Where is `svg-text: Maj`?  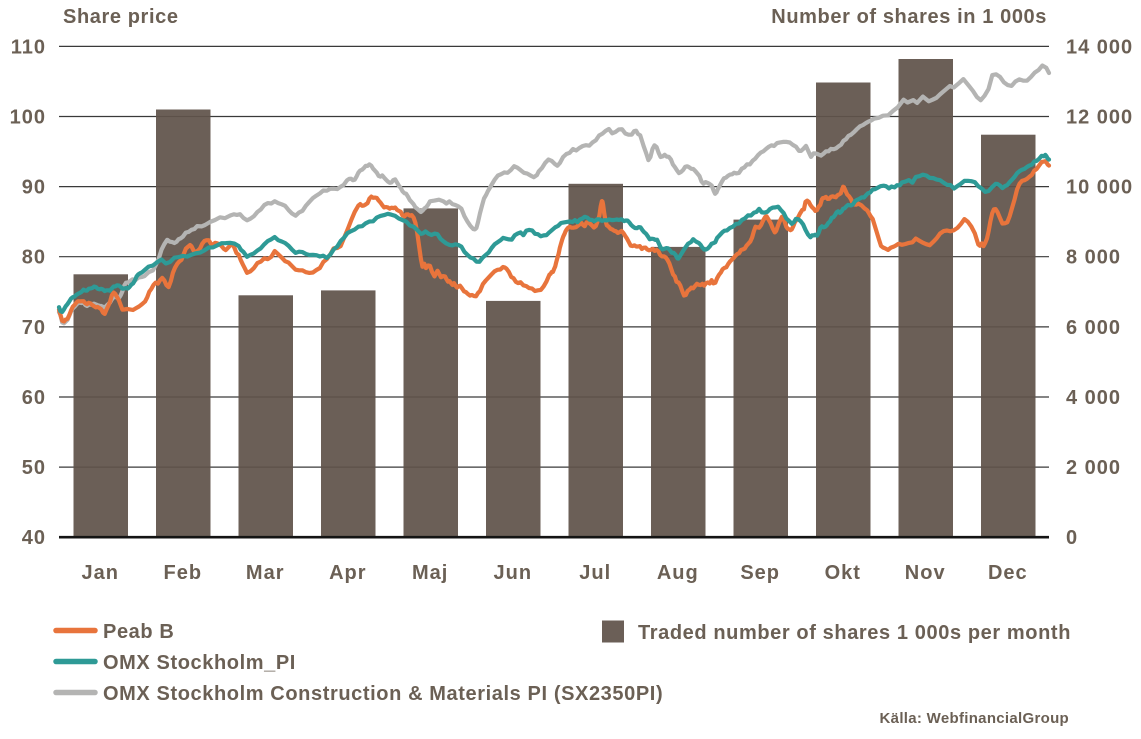 svg-text: Maj is located at coordinates (430, 573).